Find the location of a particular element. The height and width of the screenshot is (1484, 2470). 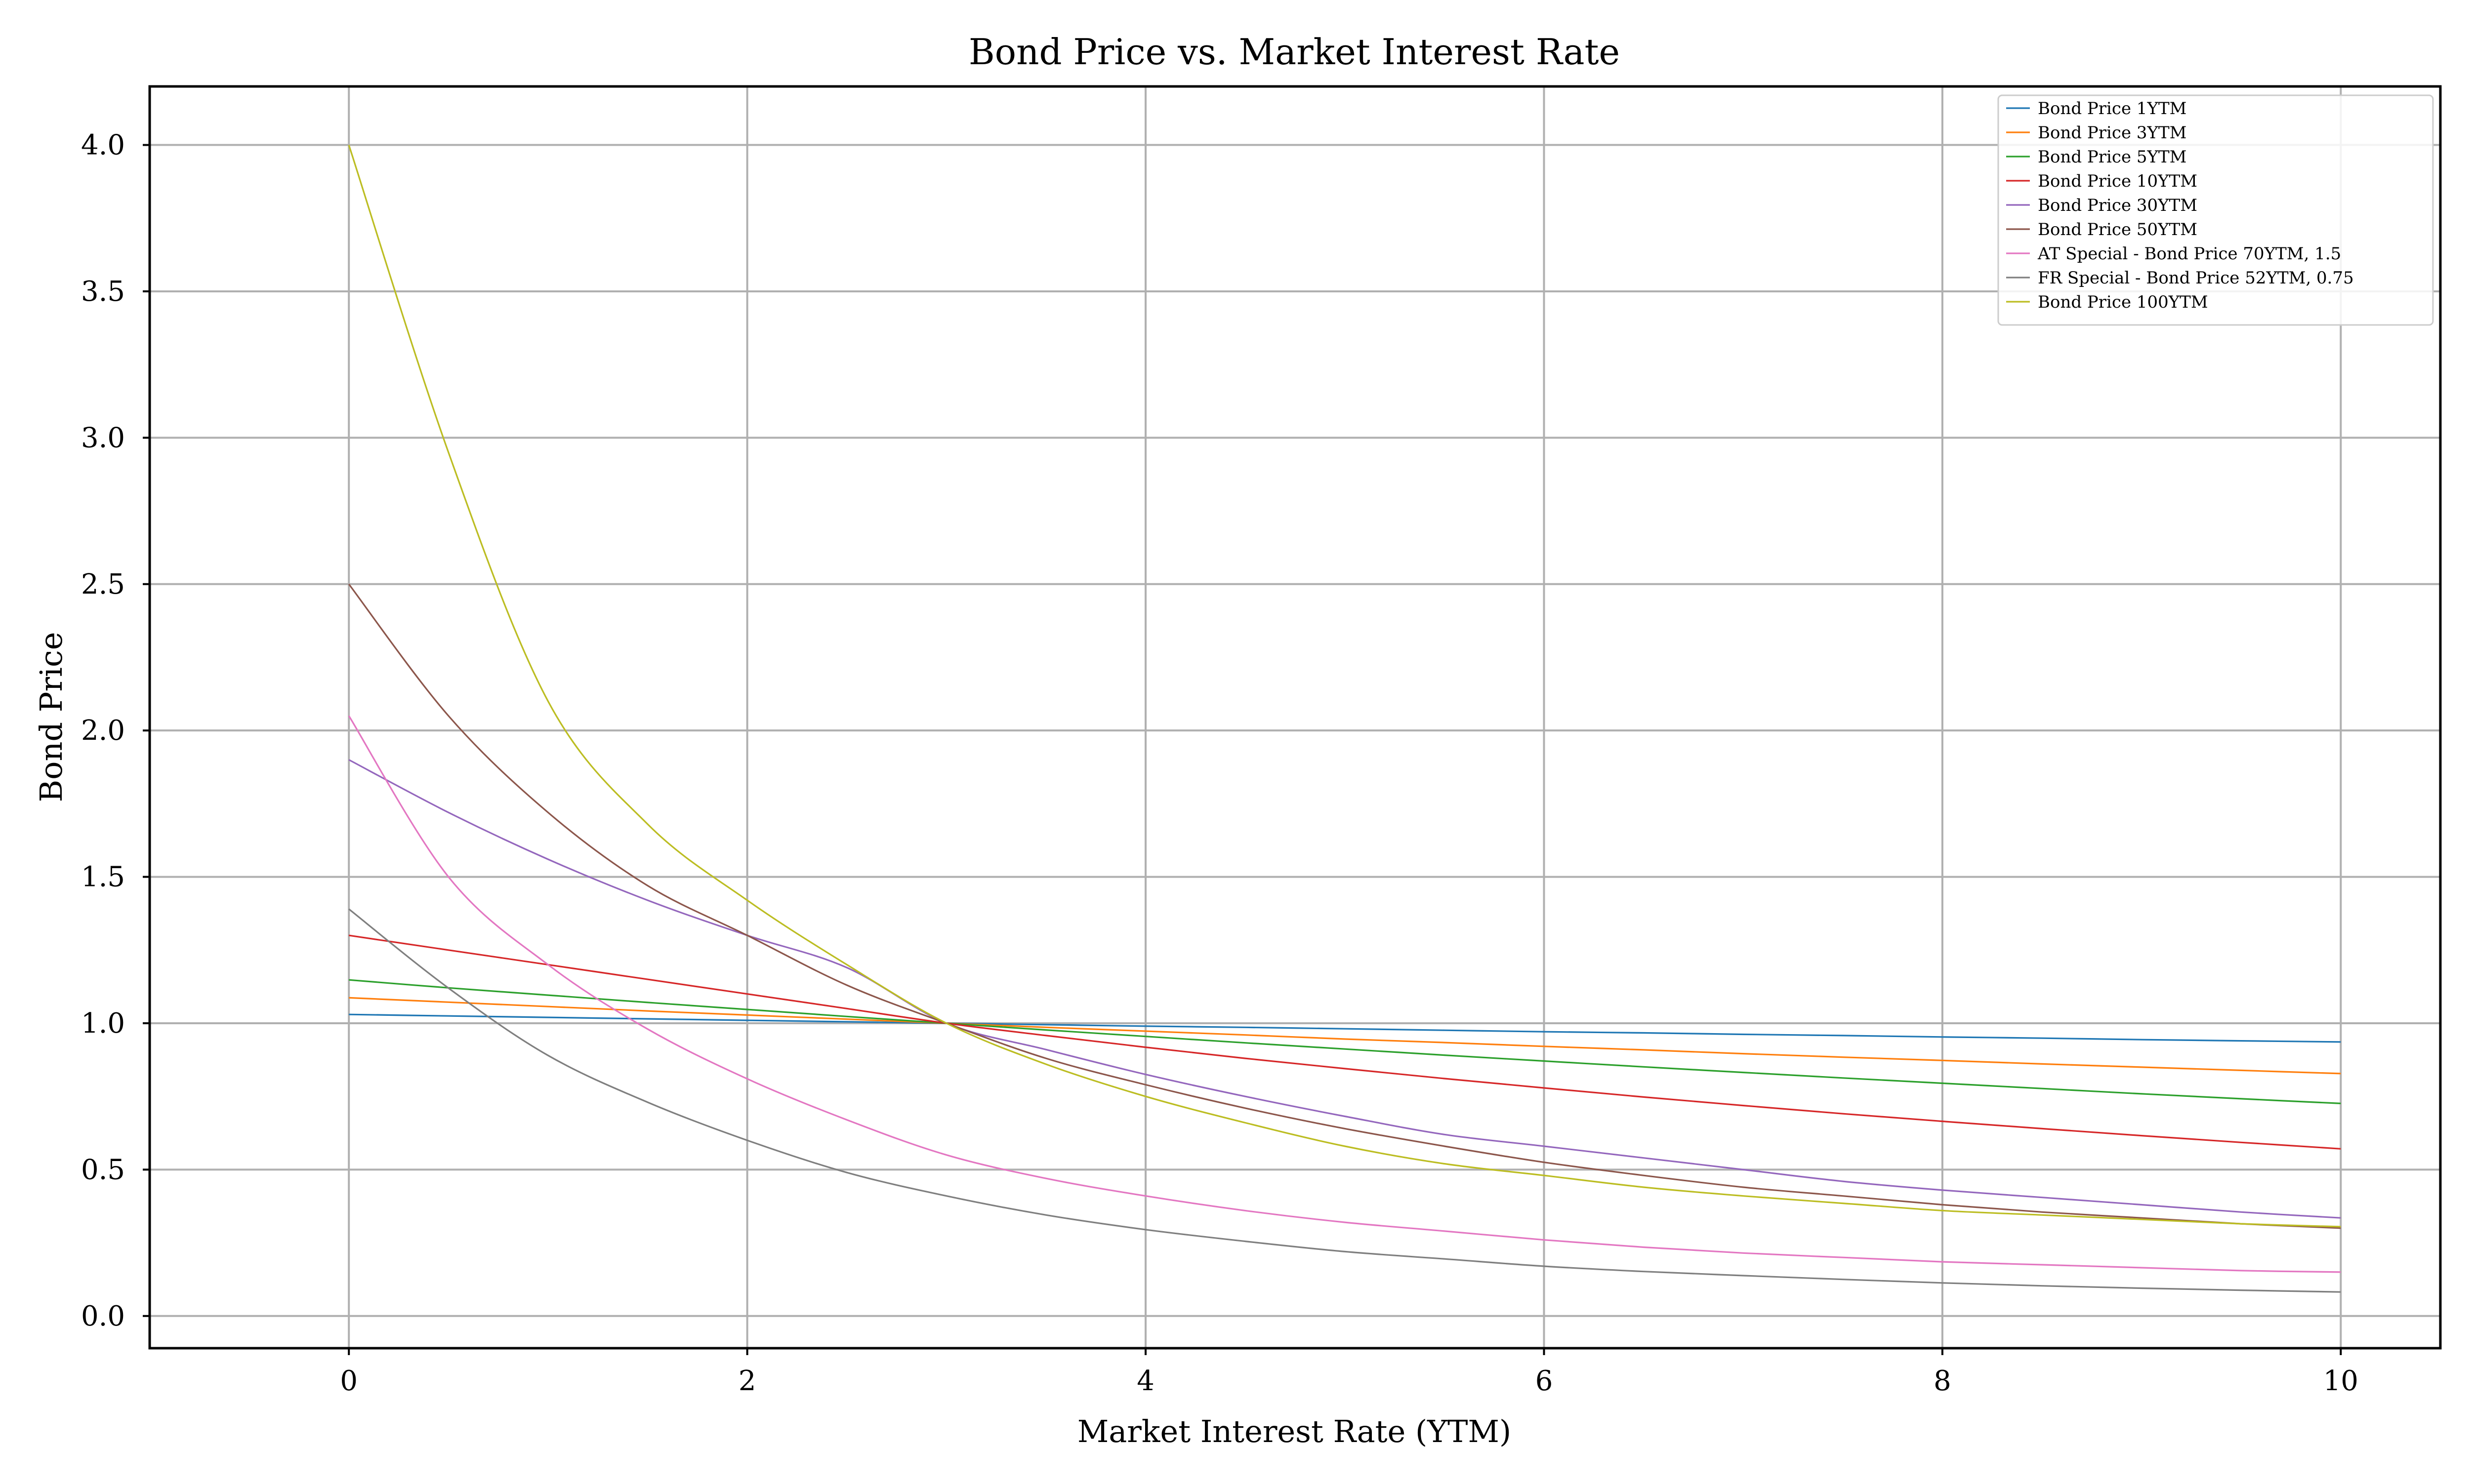

x-axis-label: Market Interest Rate (YTM) is located at coordinates (1294, 1431).